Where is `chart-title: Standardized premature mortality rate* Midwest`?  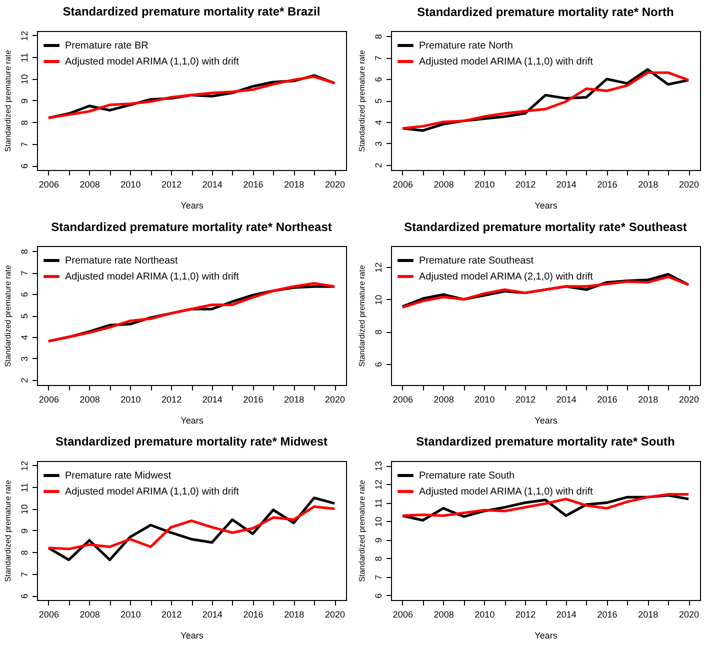
chart-title: Standardized premature mortality rate* Midwest is located at coordinates (191, 441).